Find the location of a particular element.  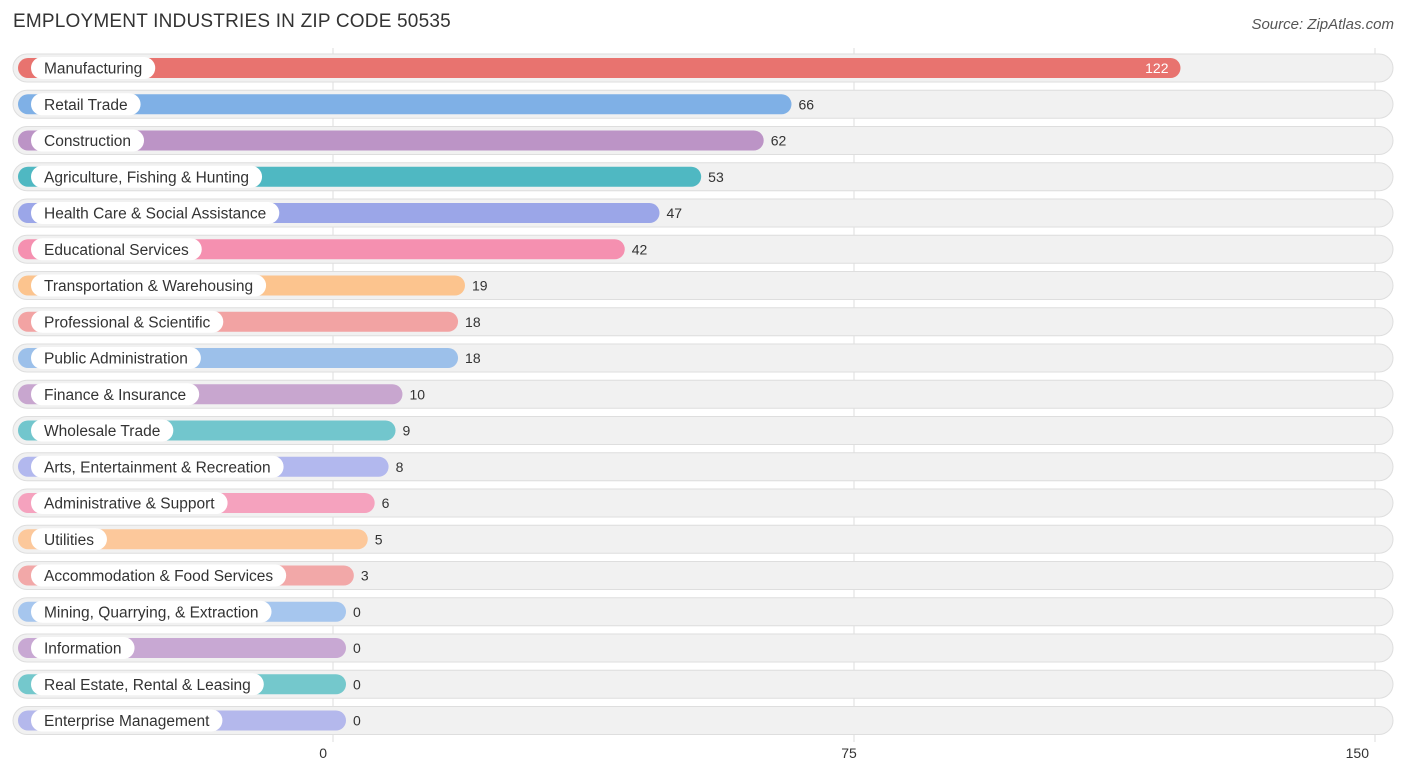

value-label: 62 is located at coordinates (779, 141).